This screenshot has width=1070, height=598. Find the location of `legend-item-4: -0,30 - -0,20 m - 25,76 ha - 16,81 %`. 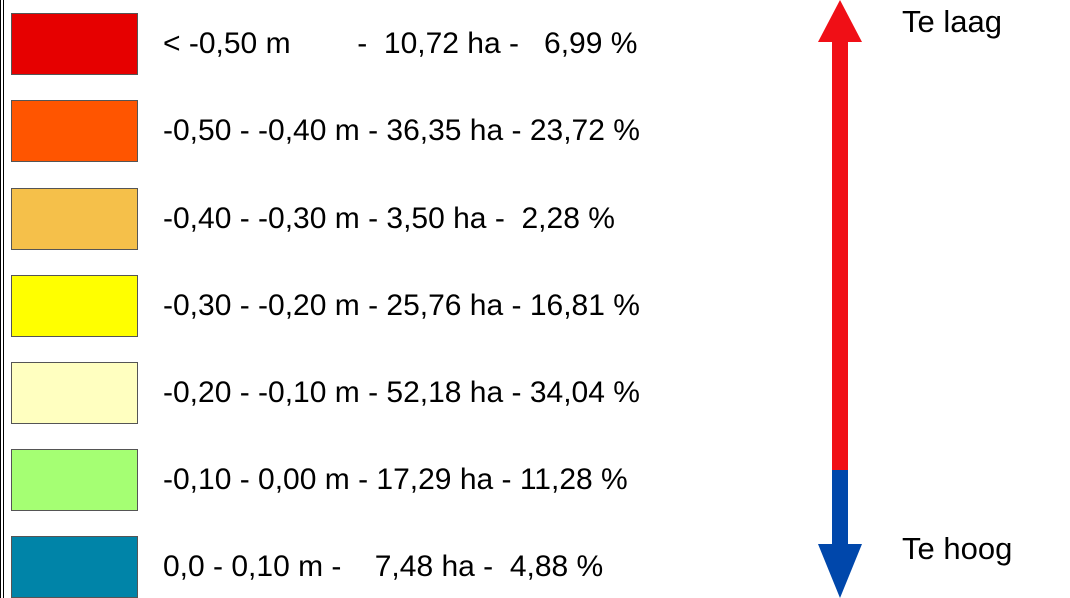

legend-item-4: -0,30 - -0,20 m - 25,76 ha - 16,81 % is located at coordinates (391, 306).